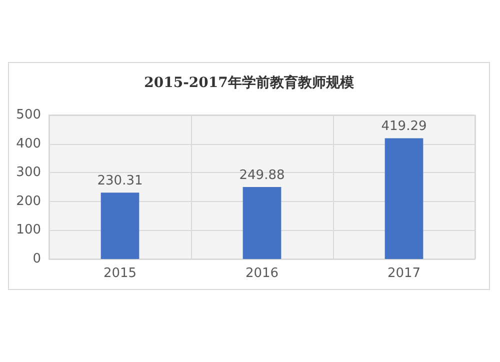 This screenshot has width=500, height=362. I want to click on x-tick-label: 2017, so click(404, 273).